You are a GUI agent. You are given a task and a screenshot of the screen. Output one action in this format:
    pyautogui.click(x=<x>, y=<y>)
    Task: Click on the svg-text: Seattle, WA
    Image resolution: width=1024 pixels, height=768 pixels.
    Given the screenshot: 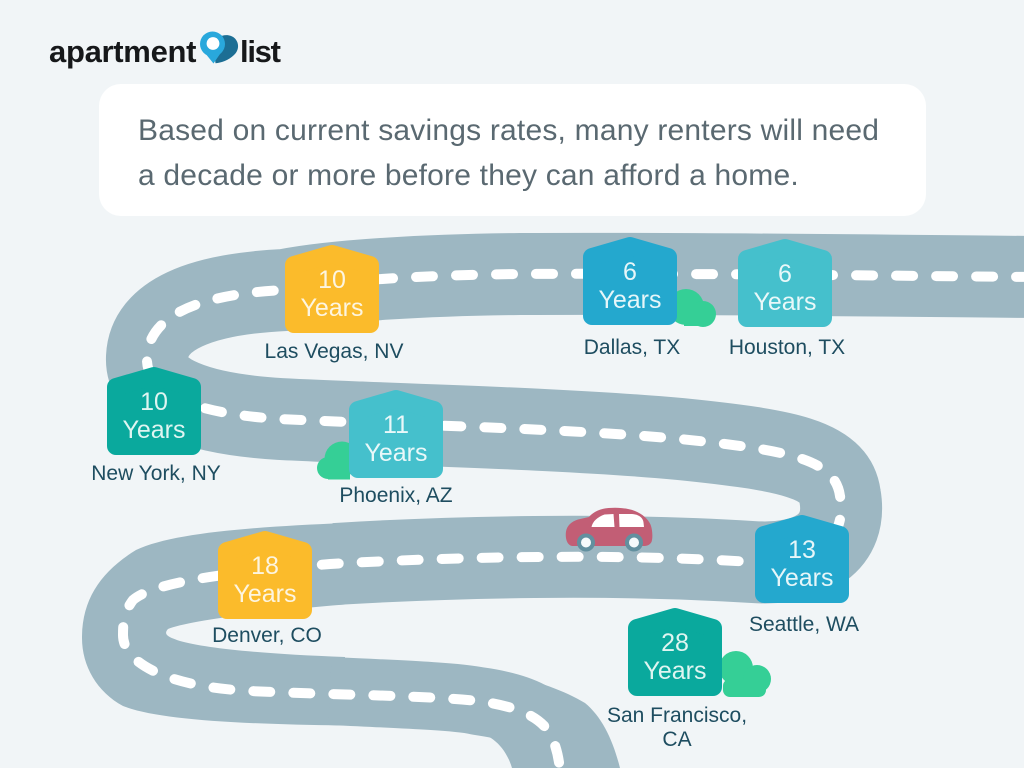 What is the action you would take?
    pyautogui.click(x=804, y=624)
    